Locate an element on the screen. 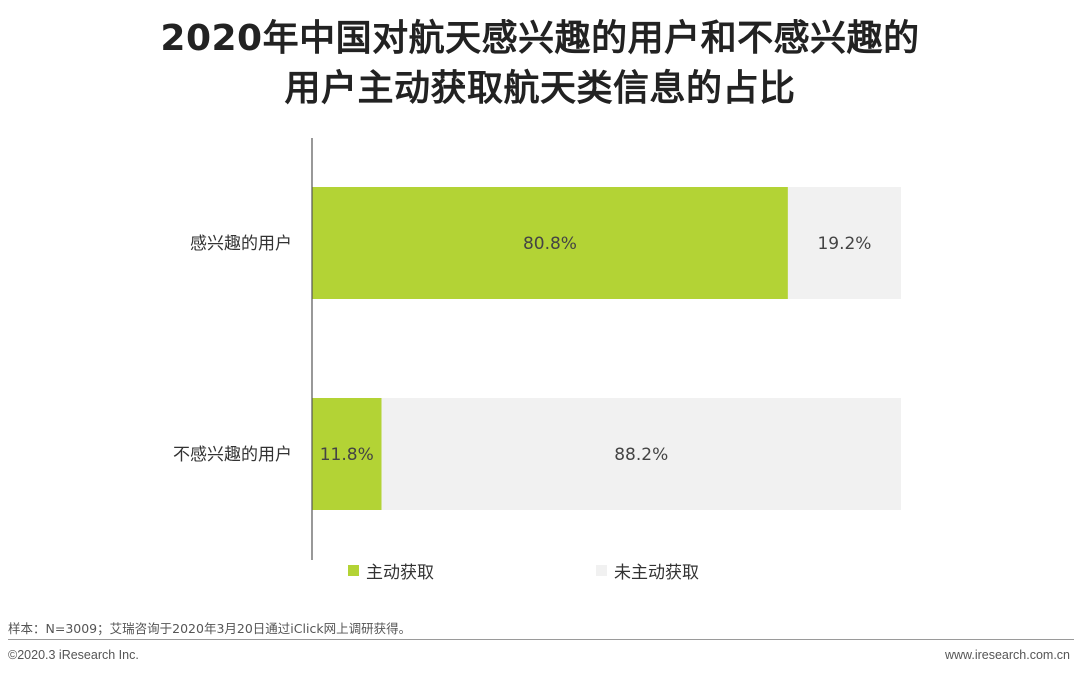 This screenshot has width=1080, height=675. data-label-interested-inactive: 19.2% is located at coordinates (844, 244).